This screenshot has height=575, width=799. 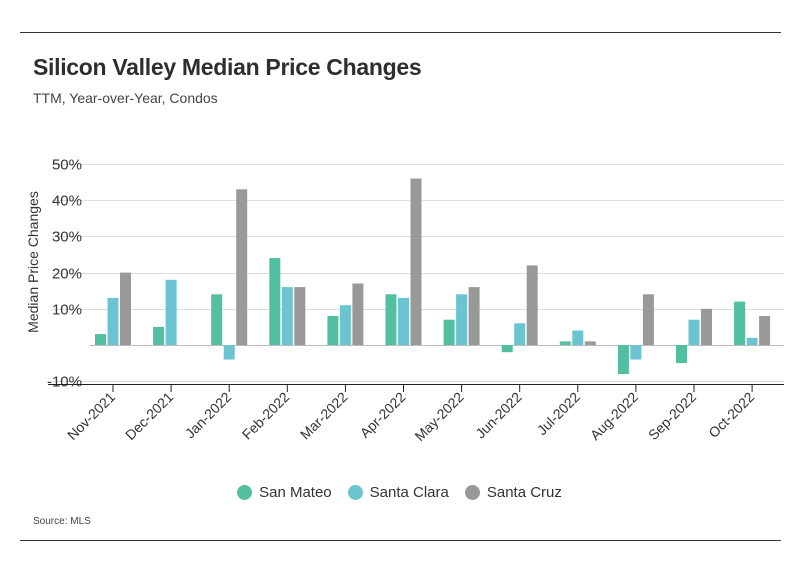 I want to click on y-tick-labels: -10% 10% 20% 30% 40% 50%, so click(x=64, y=274).